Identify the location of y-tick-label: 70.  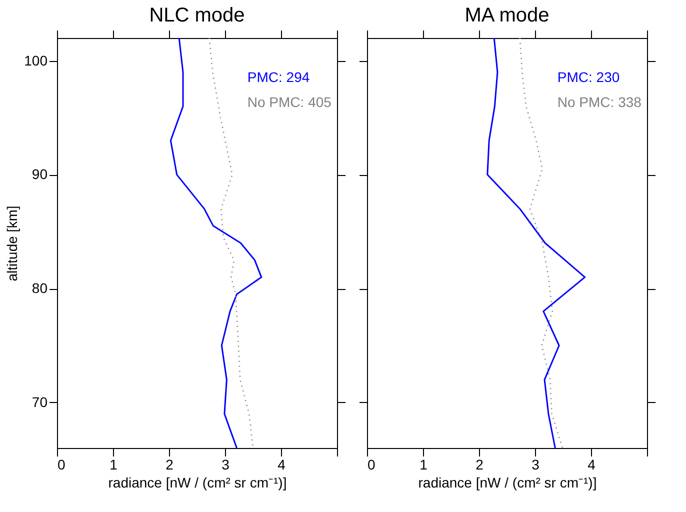
(40, 402).